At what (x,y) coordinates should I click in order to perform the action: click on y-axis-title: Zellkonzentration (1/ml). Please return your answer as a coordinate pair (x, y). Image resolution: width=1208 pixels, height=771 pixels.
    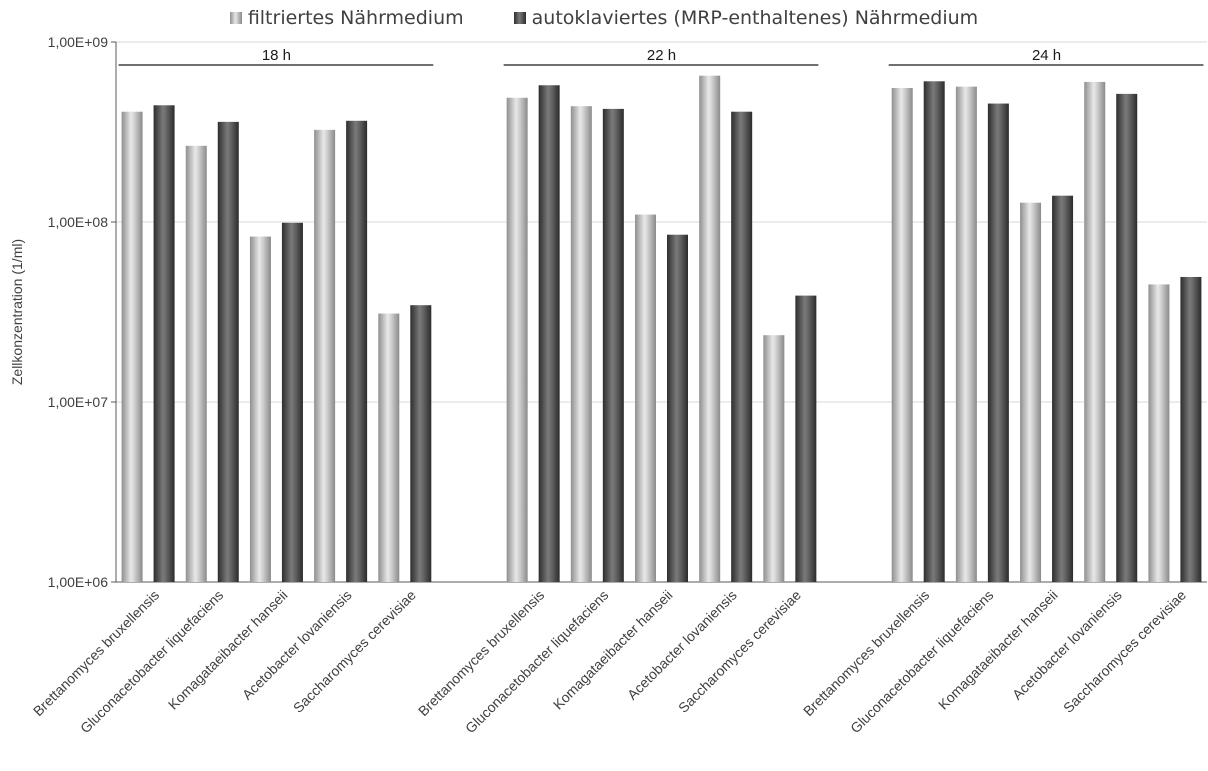
    Looking at the image, I should click on (17, 312).